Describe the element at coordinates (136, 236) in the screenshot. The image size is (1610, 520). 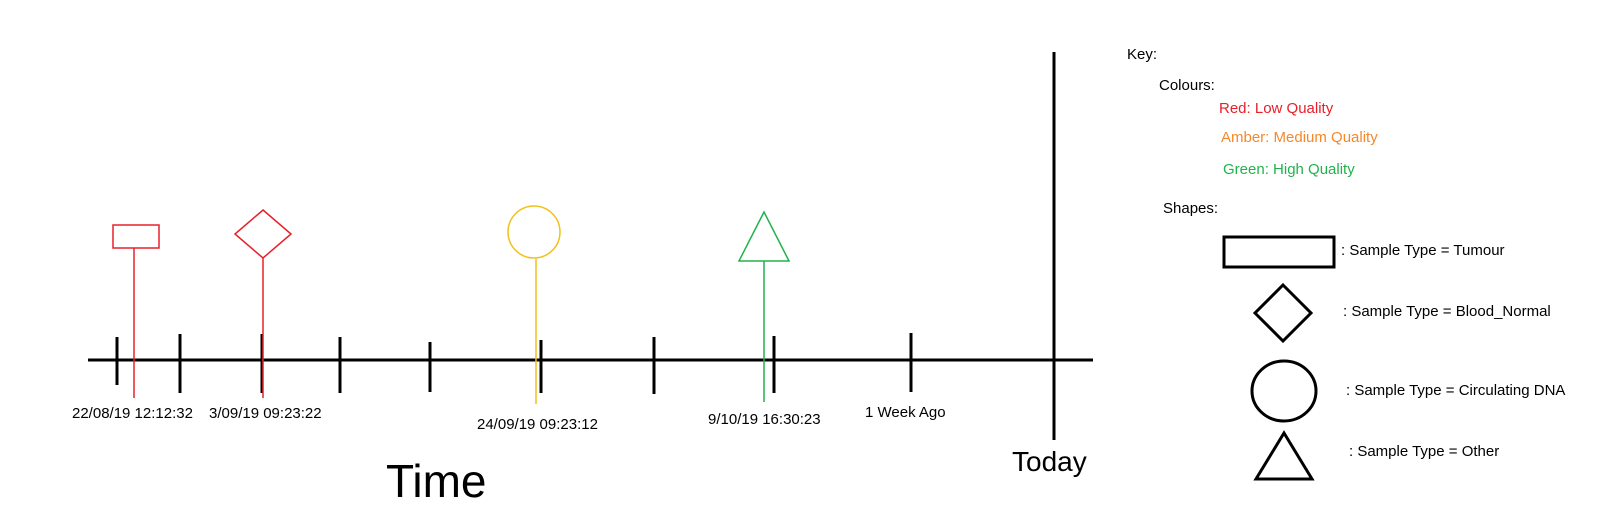
I see `rectangle-icon` at that location.